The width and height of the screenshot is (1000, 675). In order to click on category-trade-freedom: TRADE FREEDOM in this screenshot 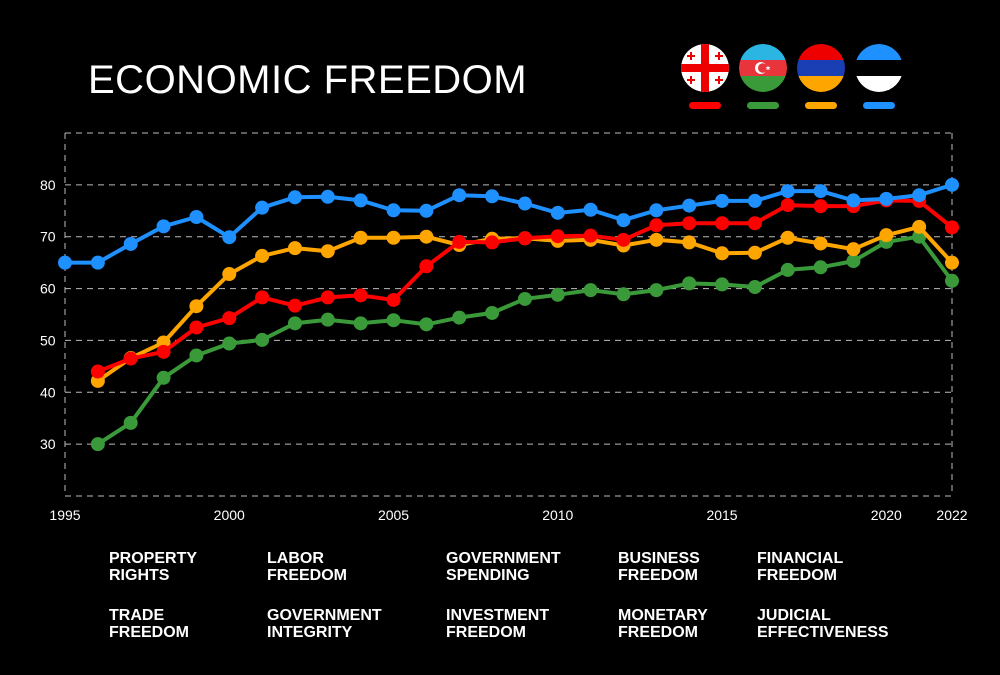, I will do `click(149, 624)`.